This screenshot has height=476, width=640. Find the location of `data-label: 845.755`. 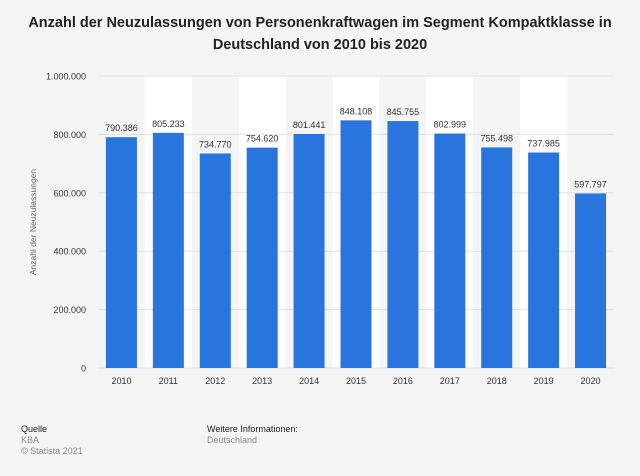

data-label: 845.755 is located at coordinates (403, 112).